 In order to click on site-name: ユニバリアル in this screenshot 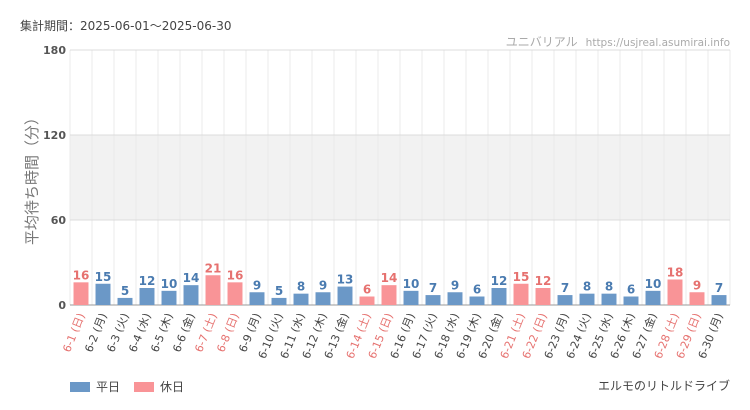, I will do `click(541, 42)`.